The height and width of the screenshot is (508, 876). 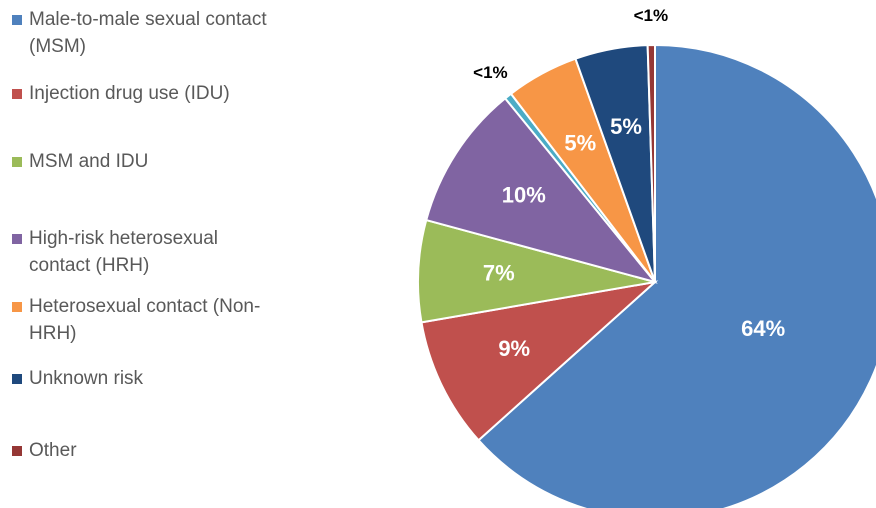 I want to click on data-label: 7%, so click(x=499, y=273).